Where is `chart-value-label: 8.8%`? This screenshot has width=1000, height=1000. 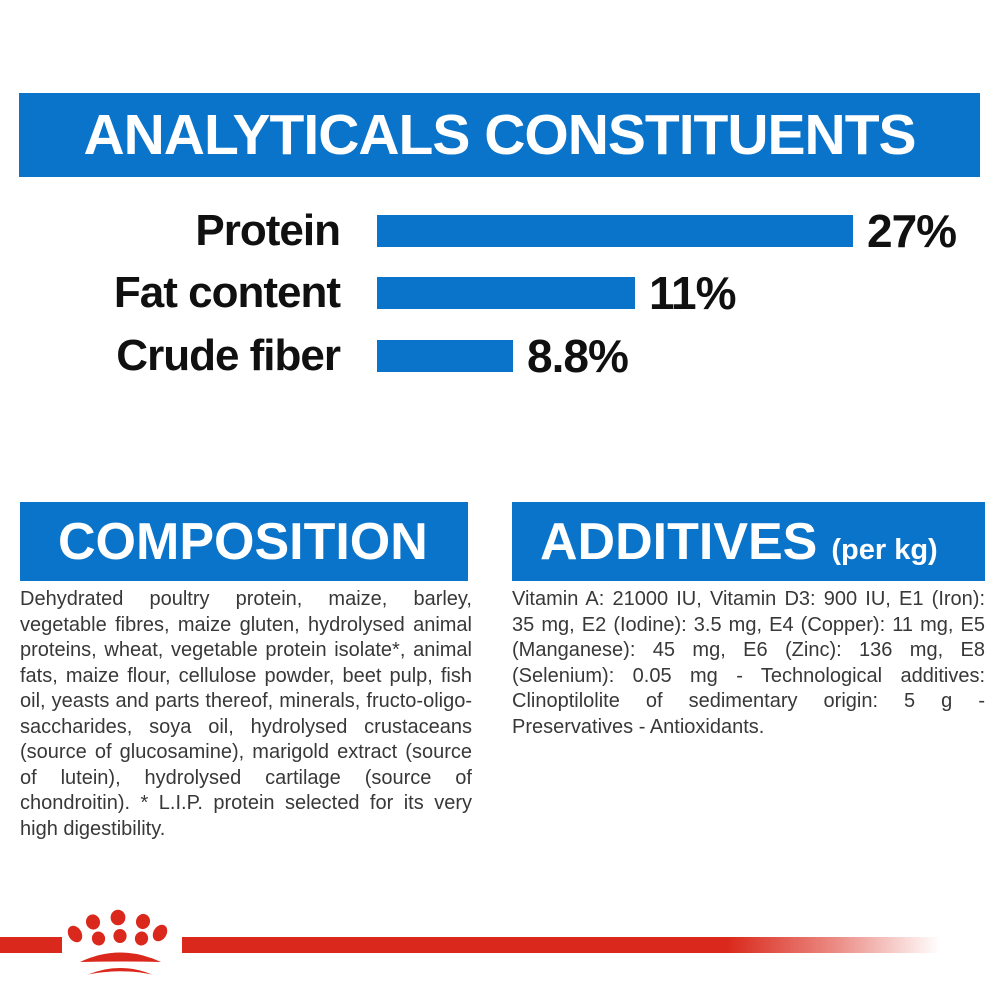
chart-value-label: 8.8% is located at coordinates (578, 356).